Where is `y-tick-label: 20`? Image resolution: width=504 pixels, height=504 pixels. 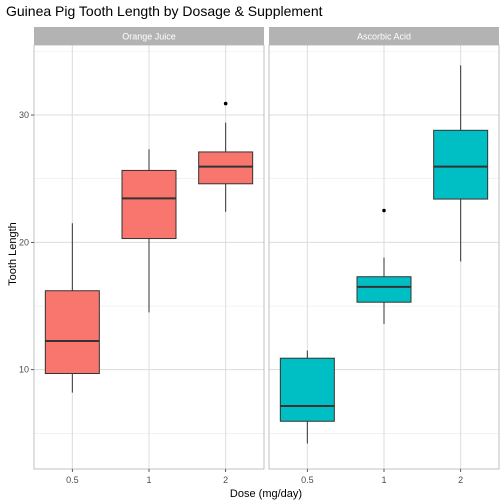 y-tick-label: 20 is located at coordinates (24, 242).